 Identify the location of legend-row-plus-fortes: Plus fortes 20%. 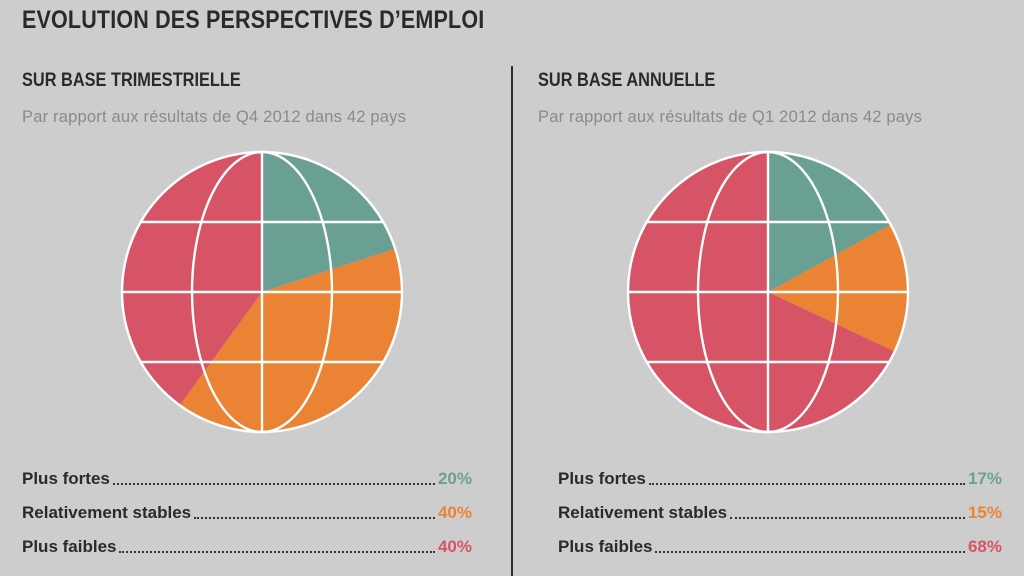
(247, 479).